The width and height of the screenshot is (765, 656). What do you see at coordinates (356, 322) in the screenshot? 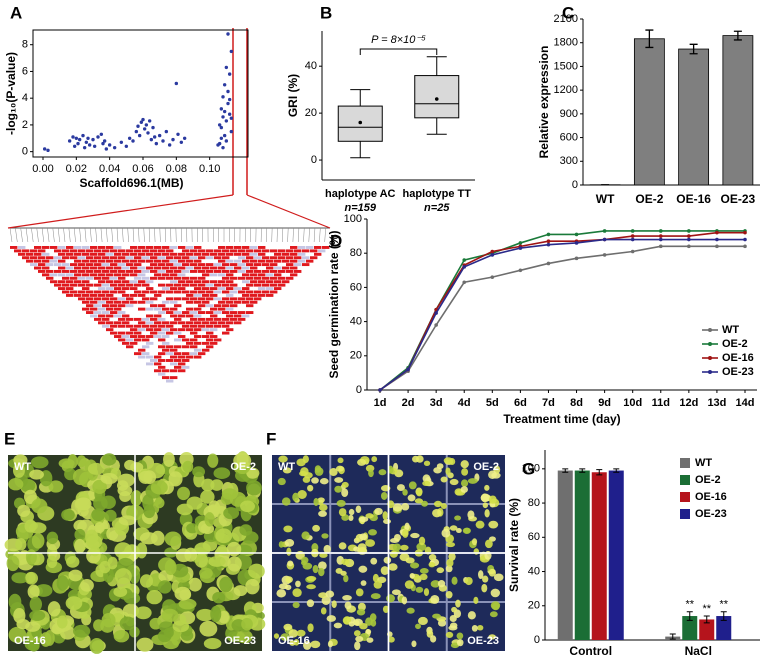
I see `y-tick-label: 40` at bounding box center [356, 322].